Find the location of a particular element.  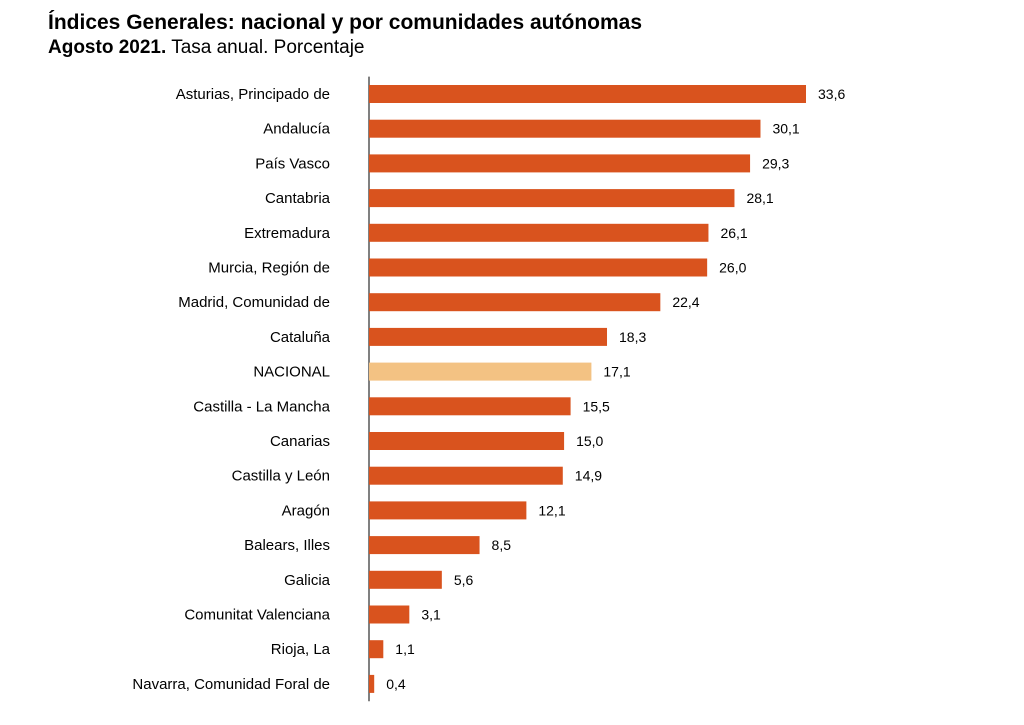

data-label: 29,3 is located at coordinates (775, 163).